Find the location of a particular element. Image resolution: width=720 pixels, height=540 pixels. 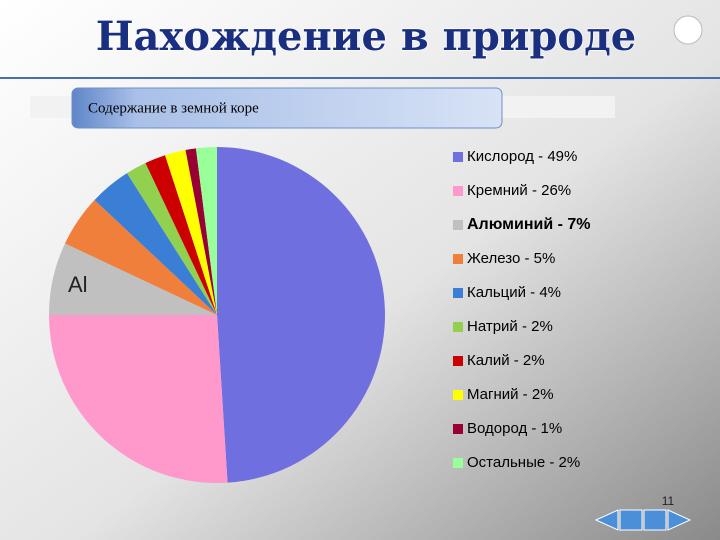

chart-title: Содержание в земной коре is located at coordinates (173, 108).